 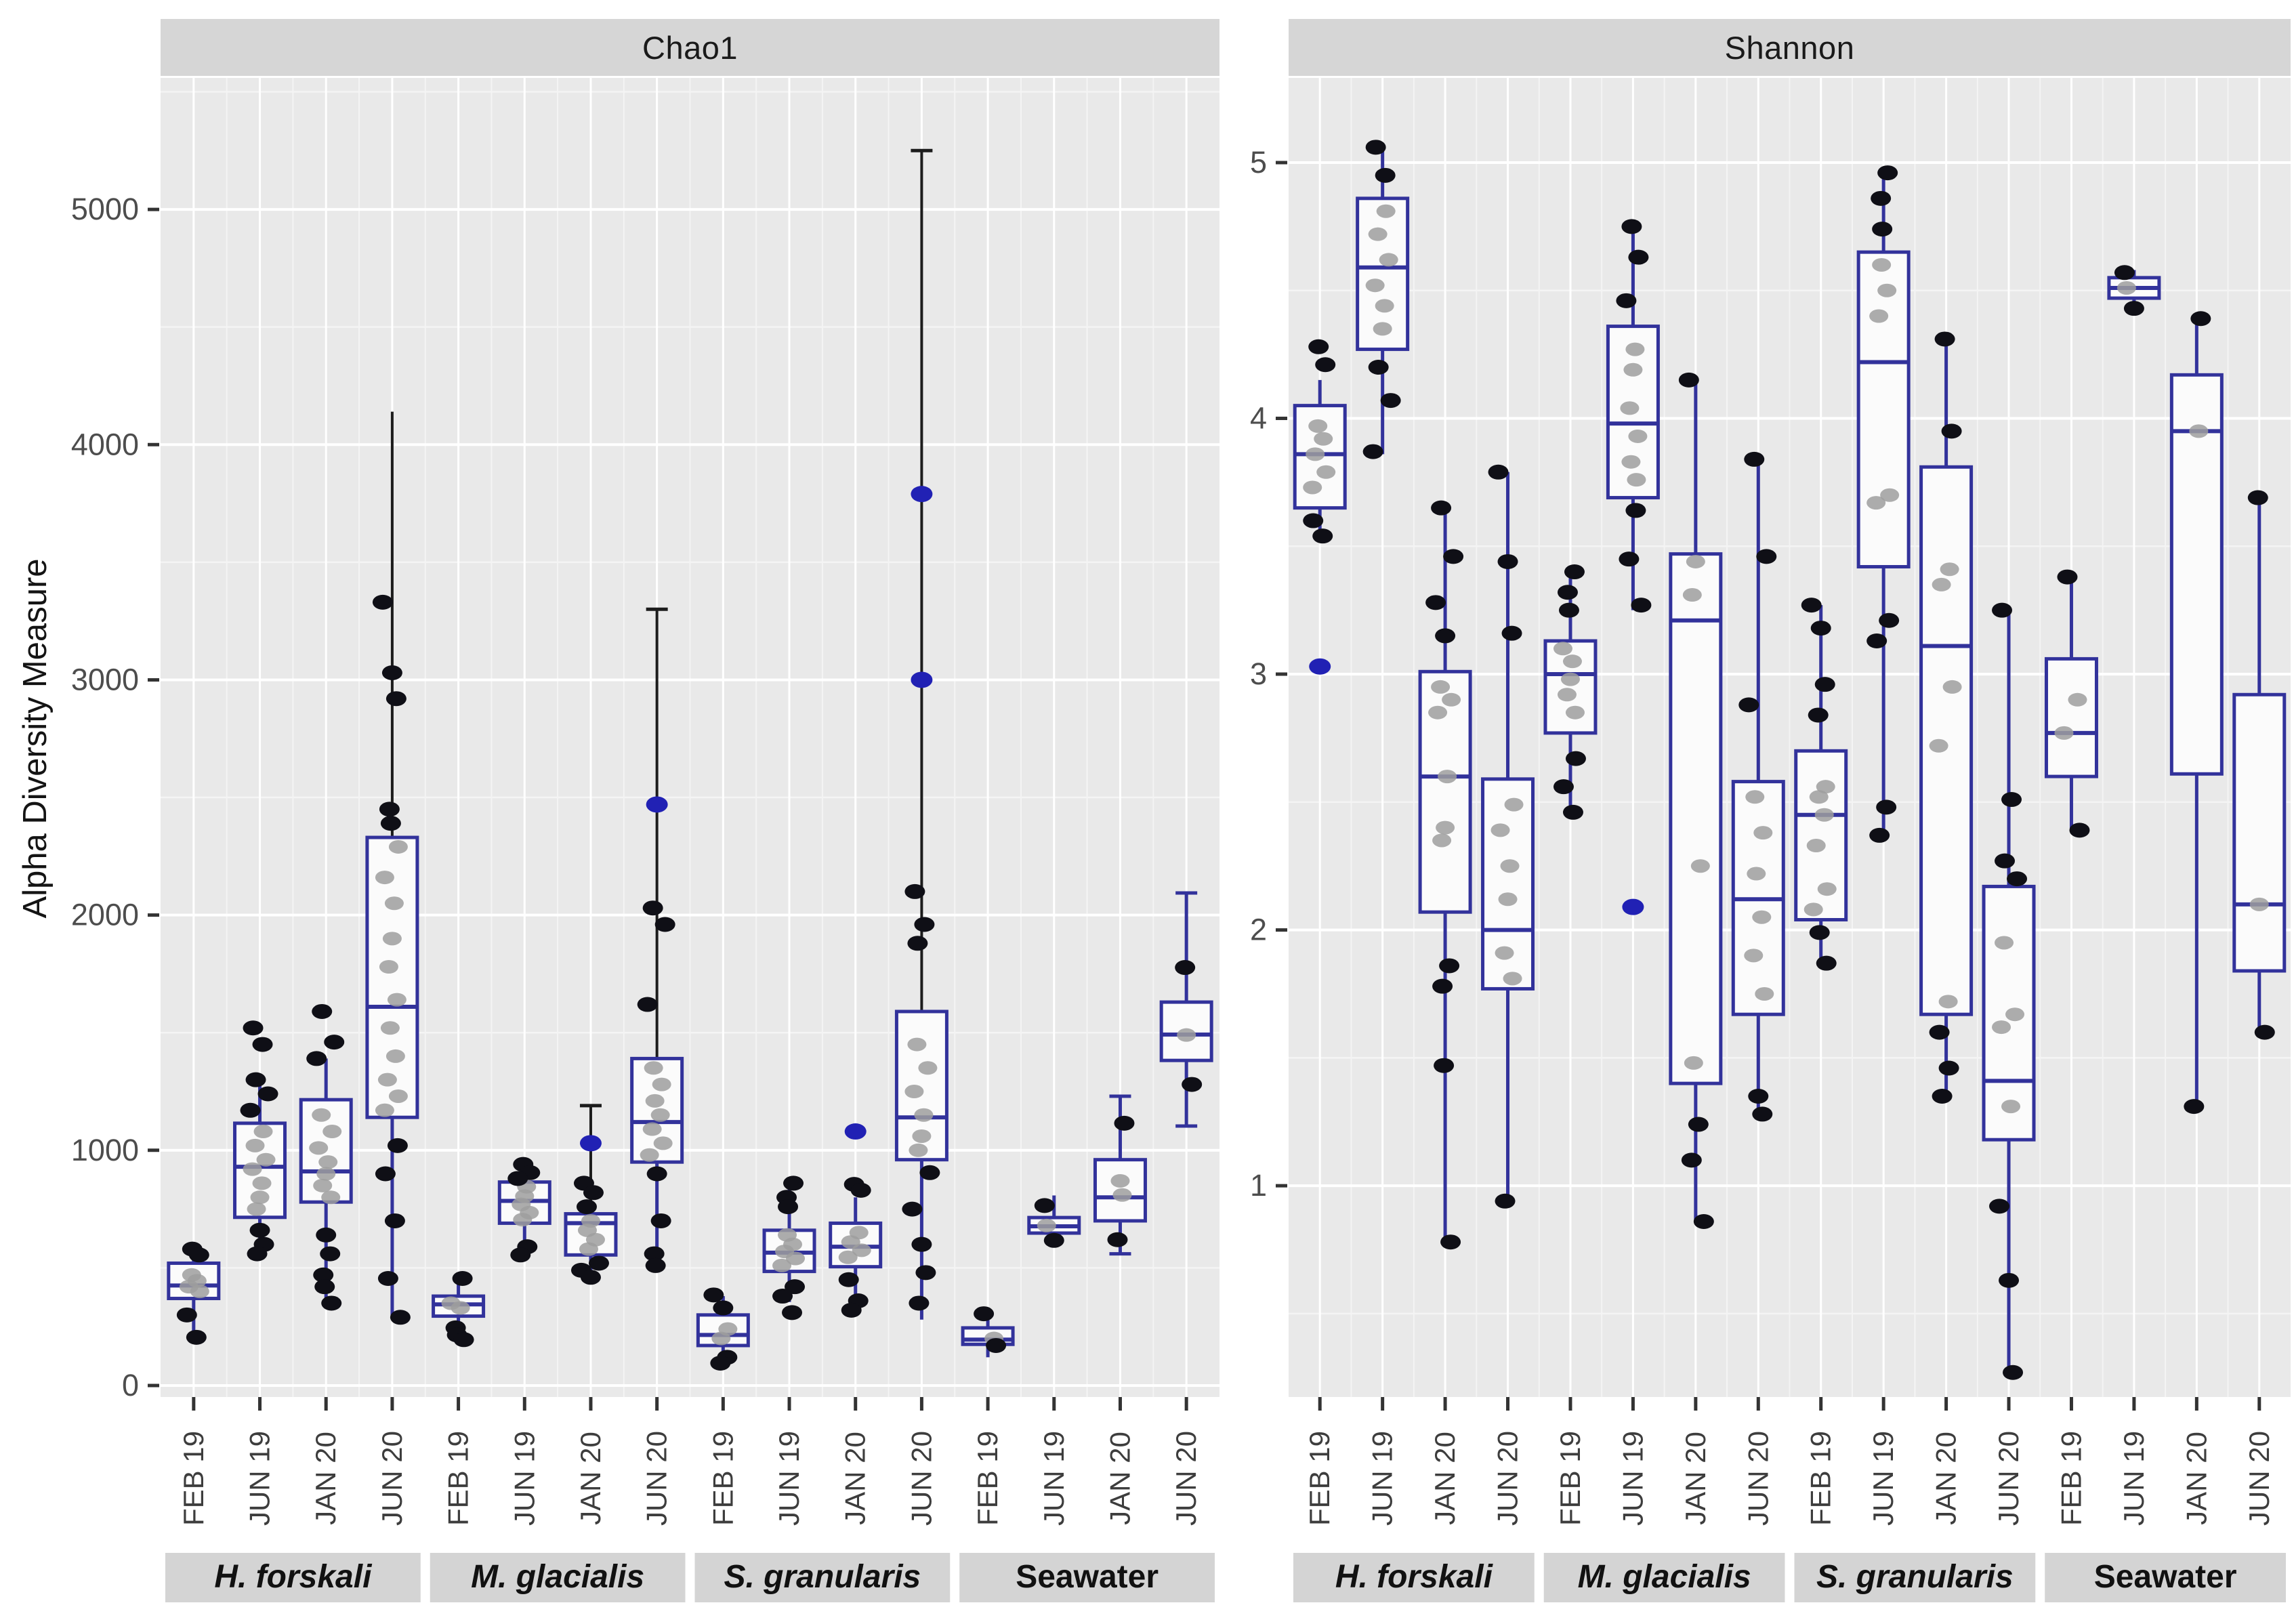 What do you see at coordinates (105, 679) in the screenshot?
I see `y-tick-label: 3000` at bounding box center [105, 679].